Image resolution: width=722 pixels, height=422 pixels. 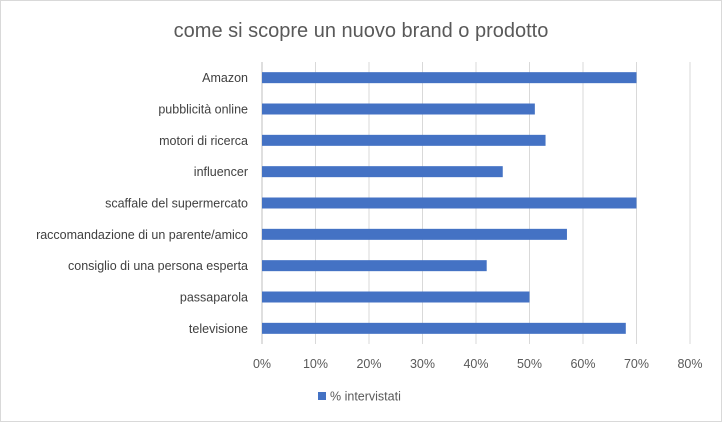 I want to click on category-label: consiglio di una persona esperta, so click(x=158, y=266).